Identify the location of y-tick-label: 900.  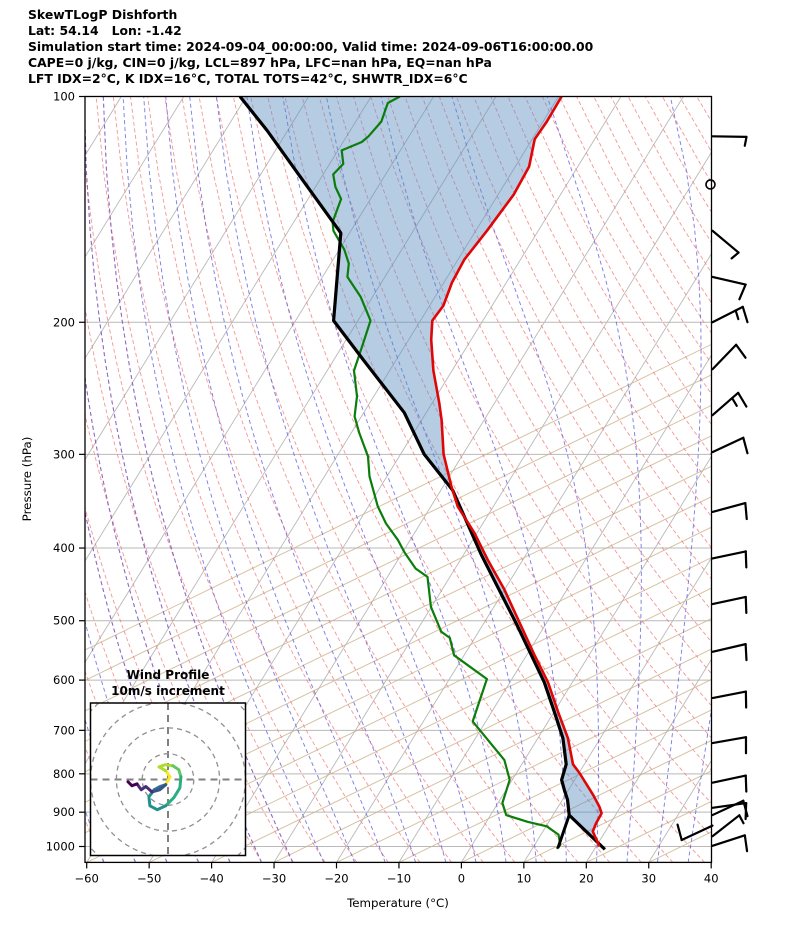
(64, 812).